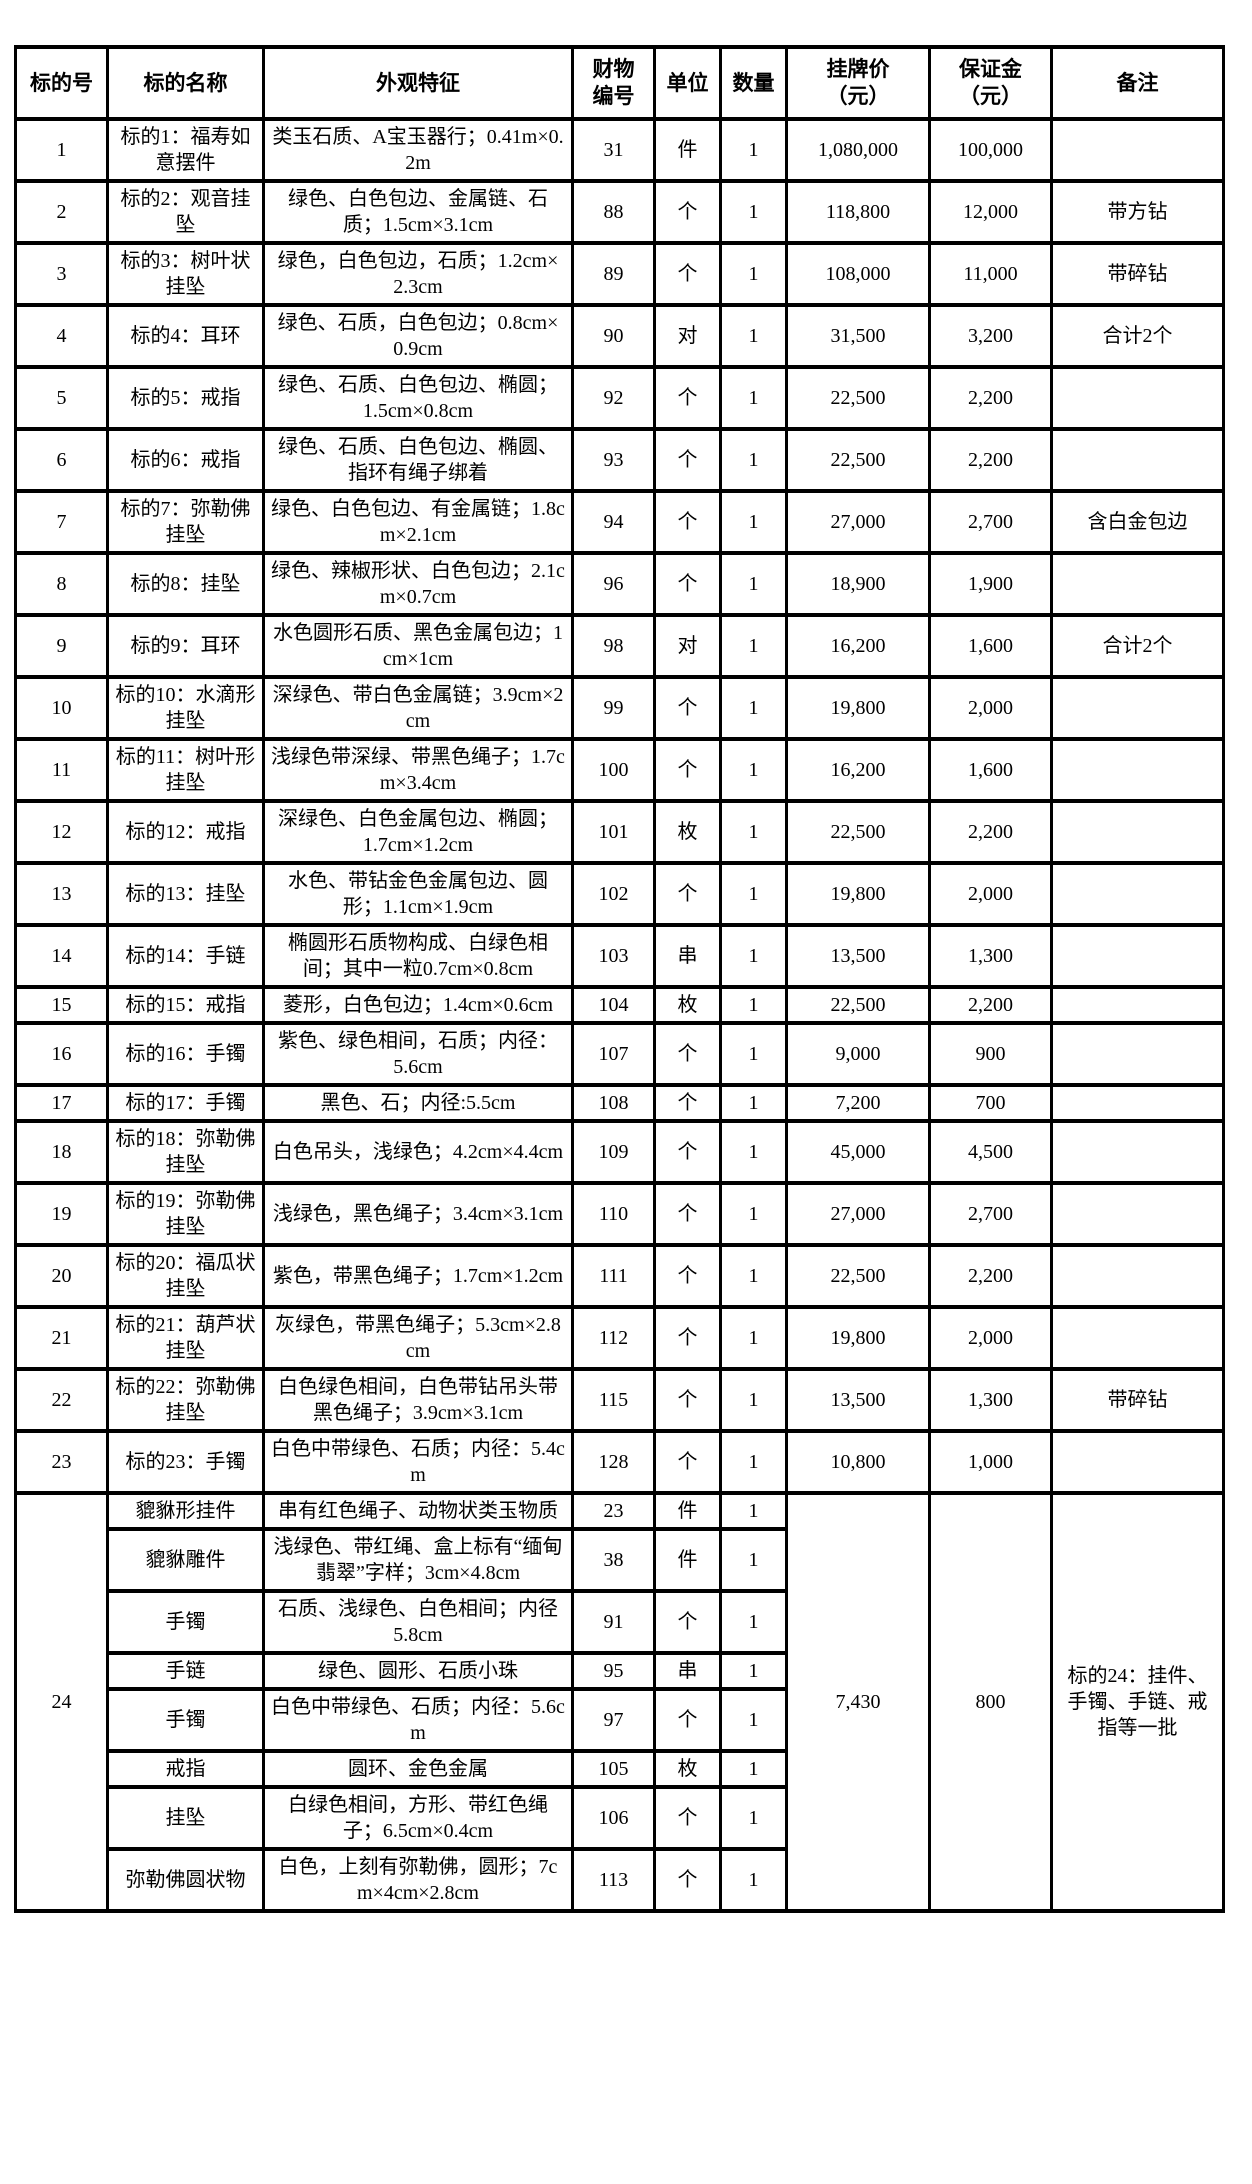 This screenshot has height=2184, width=1252. I want to click on appearance-cell: 绿色、石质、白色包边、椭圆、指环有绳子绑着, so click(418, 460).